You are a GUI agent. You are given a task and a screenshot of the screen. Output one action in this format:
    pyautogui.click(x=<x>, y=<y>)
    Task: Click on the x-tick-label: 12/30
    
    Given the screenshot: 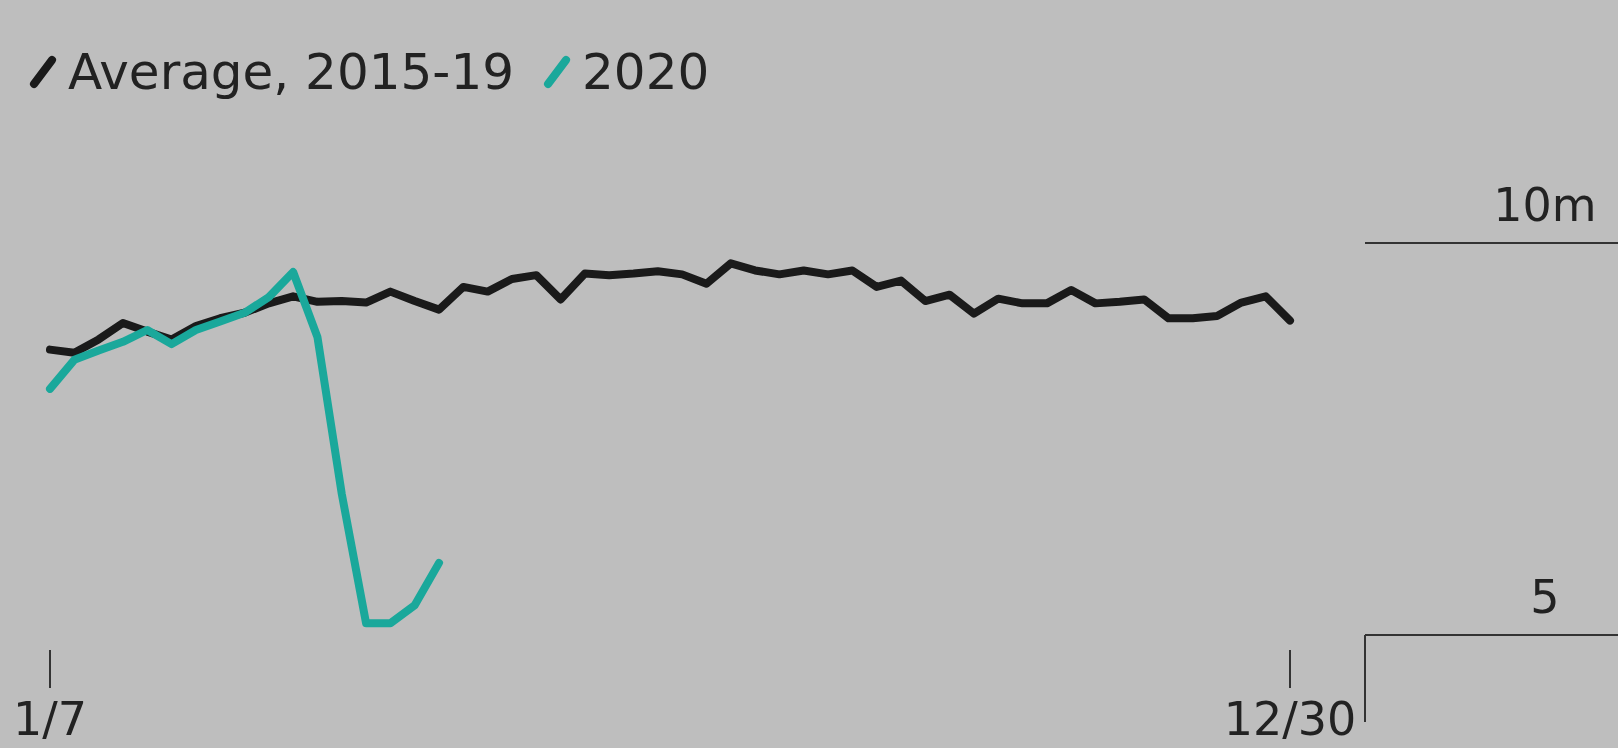 What is the action you would take?
    pyautogui.click(x=1290, y=719)
    